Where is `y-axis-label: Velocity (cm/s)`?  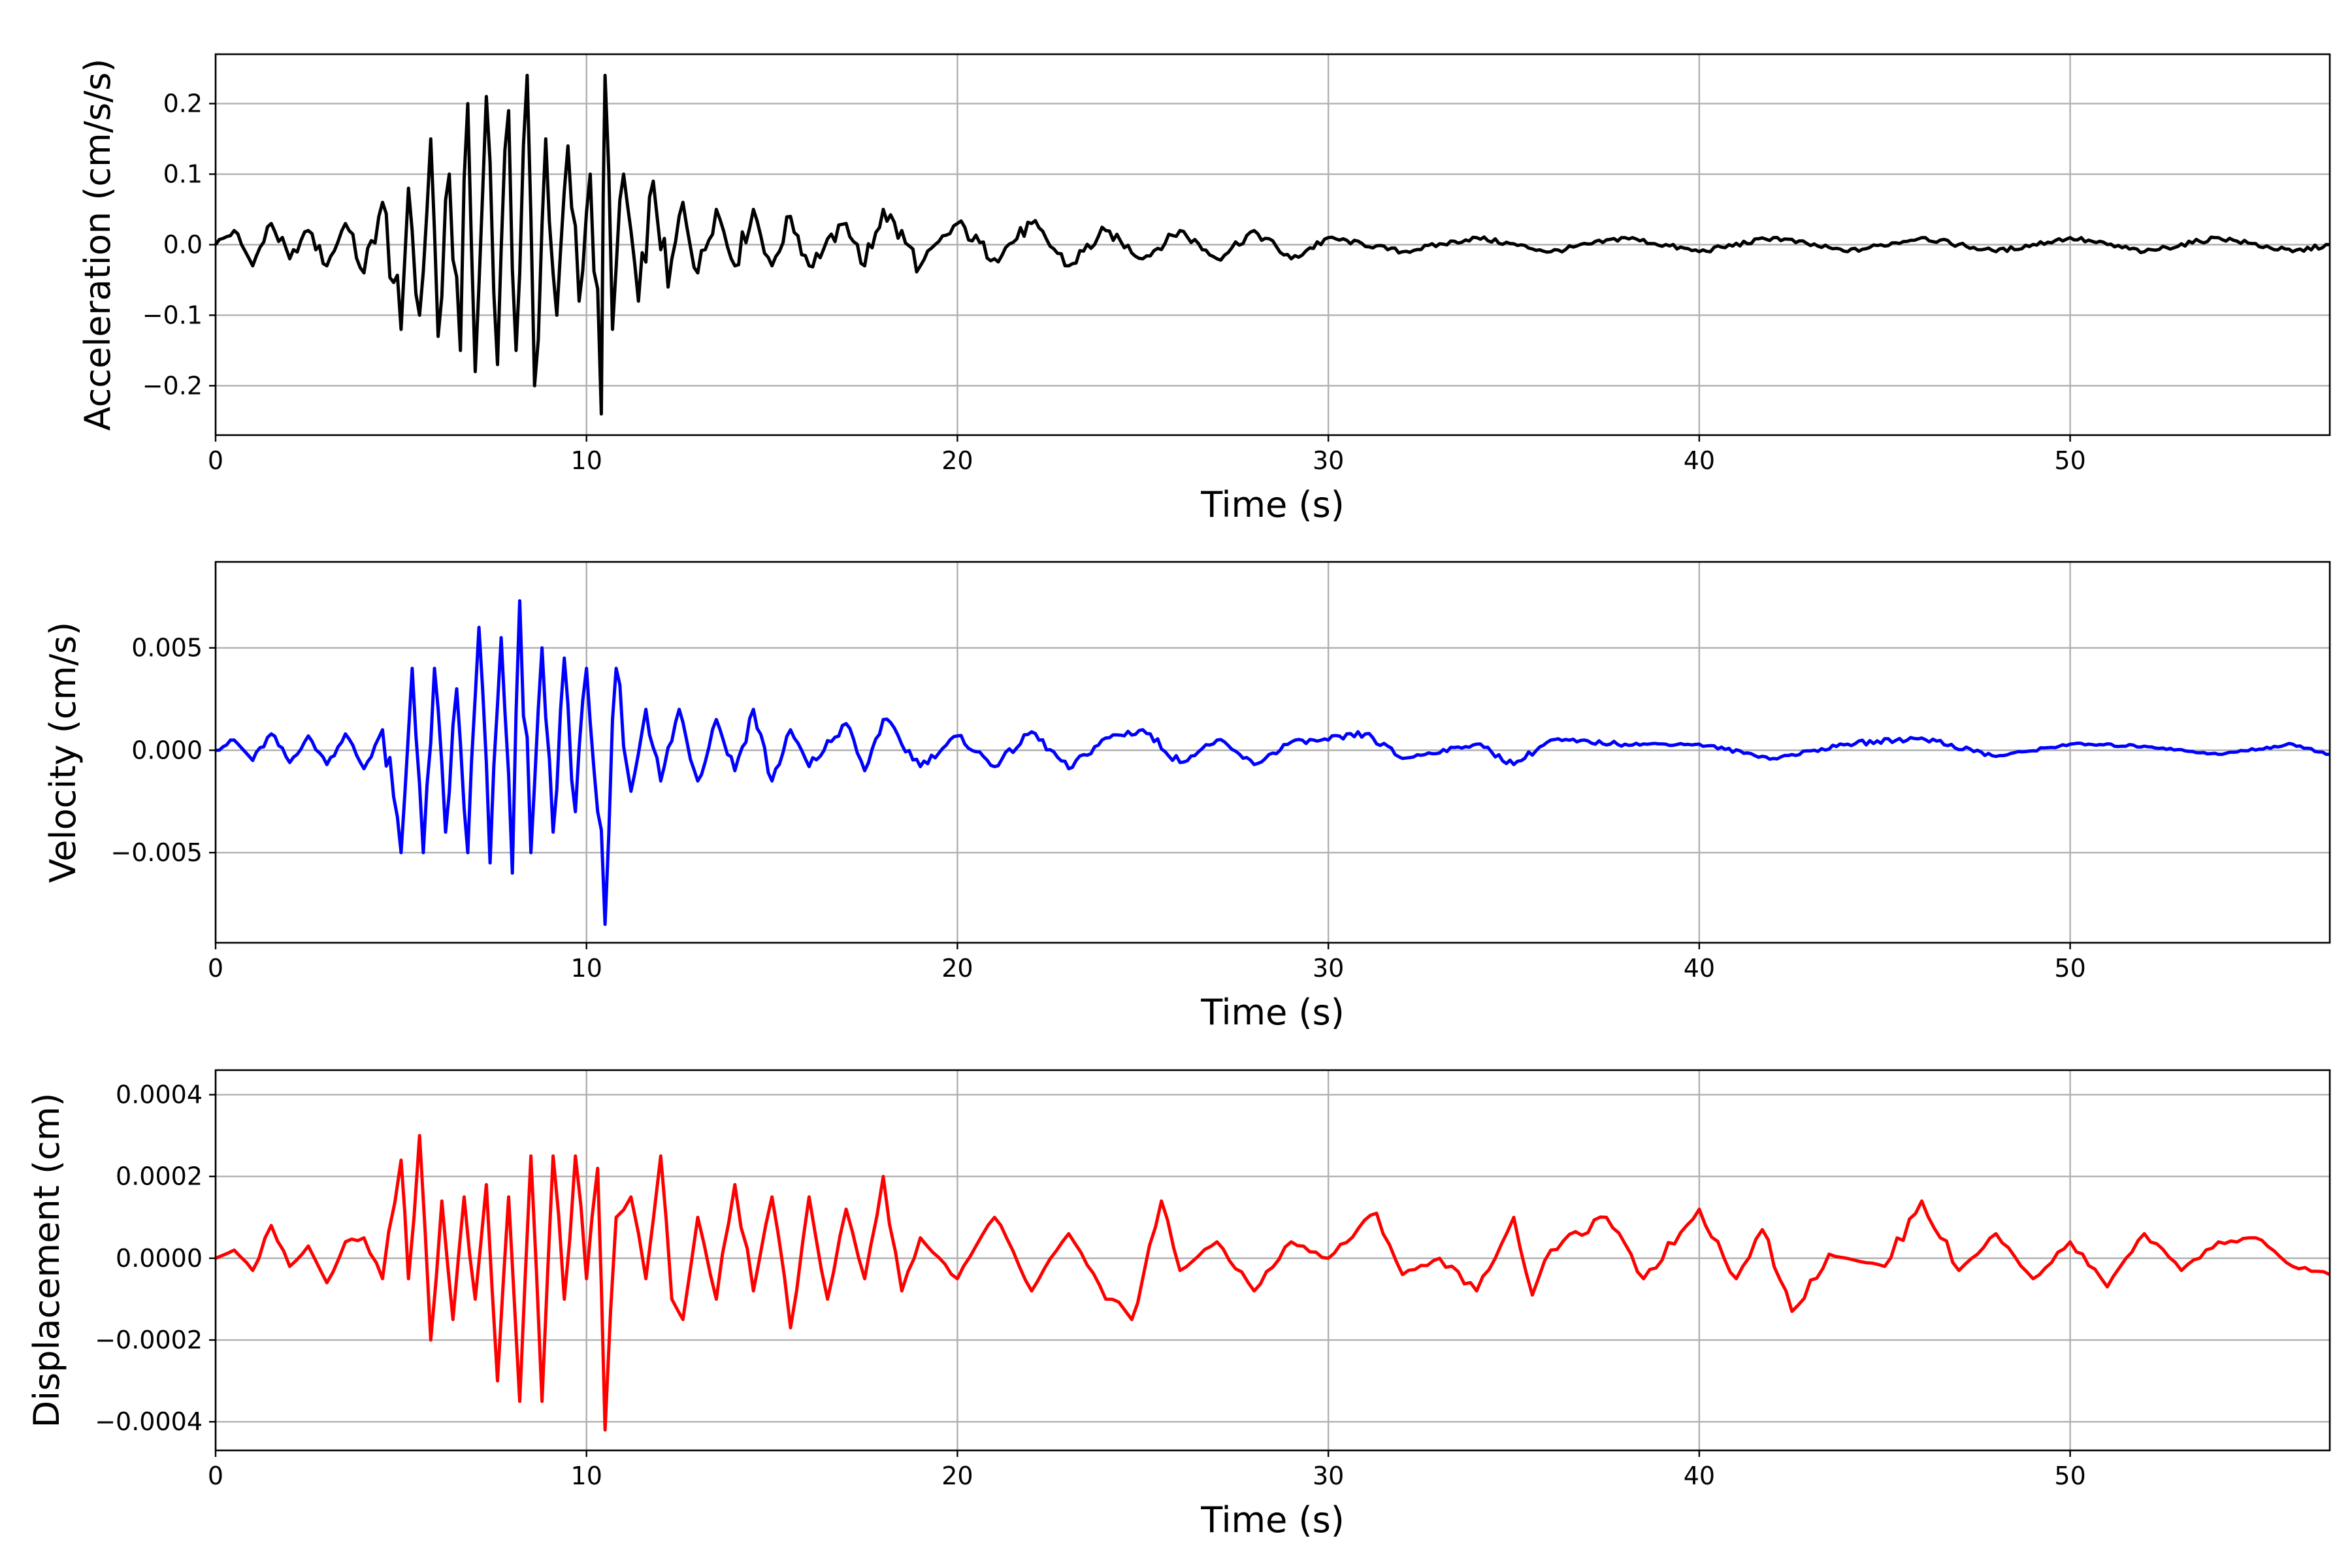 y-axis-label: Velocity (cm/s) is located at coordinates (63, 752).